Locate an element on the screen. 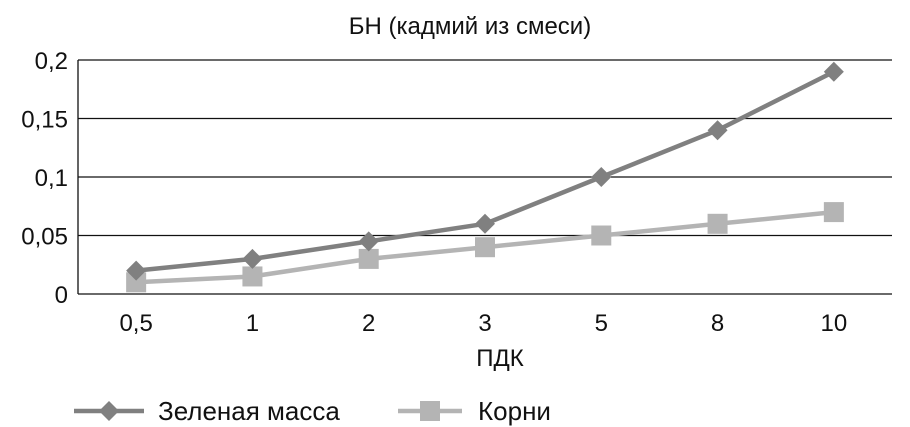 This screenshot has width=910, height=427. x-tick-label: 2 is located at coordinates (368, 323).